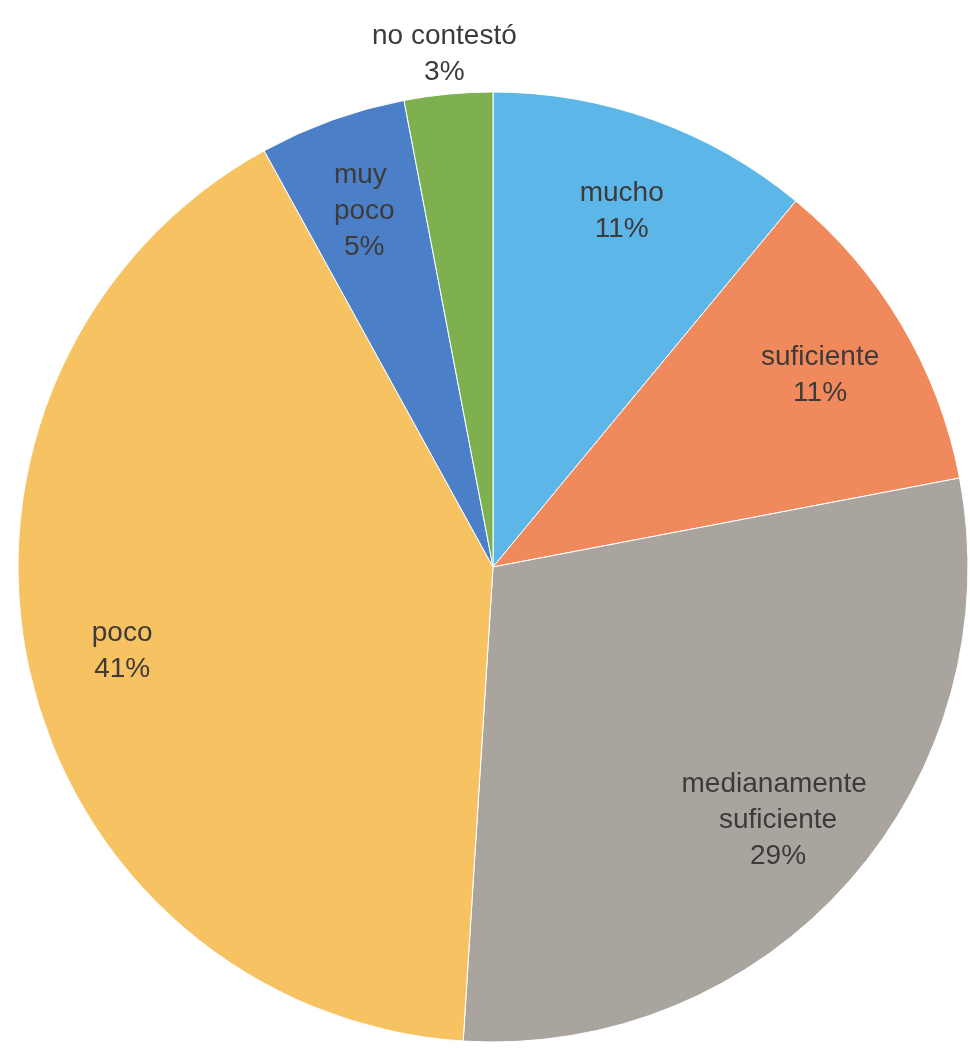  What do you see at coordinates (122, 668) in the screenshot?
I see `data-label: 41%` at bounding box center [122, 668].